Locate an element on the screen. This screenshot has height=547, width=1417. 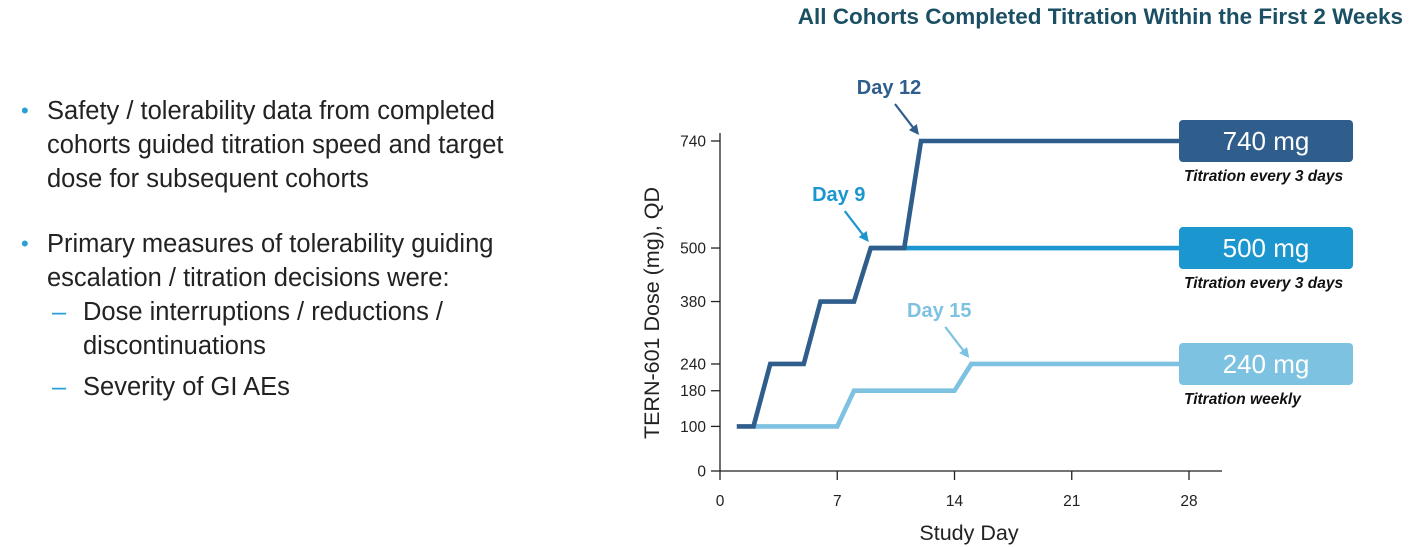
titration-note: Titration weekly is located at coordinates (1243, 399).